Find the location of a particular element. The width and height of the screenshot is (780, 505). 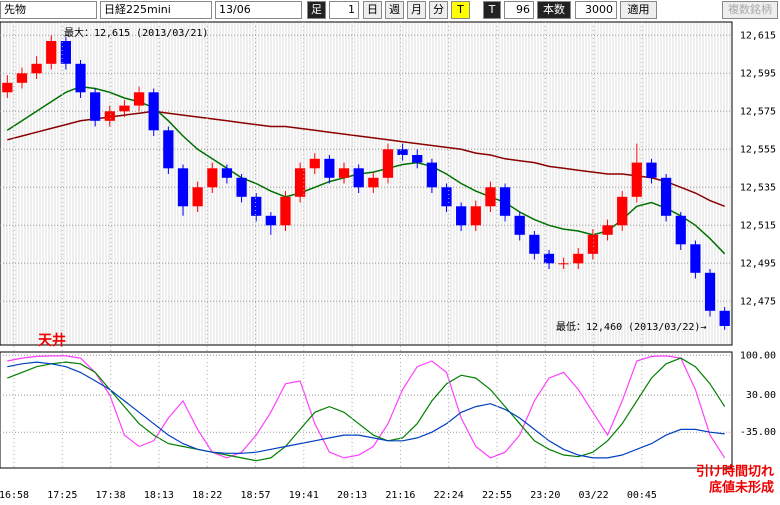

symbol-select: 日経225mini is located at coordinates (156, 10).